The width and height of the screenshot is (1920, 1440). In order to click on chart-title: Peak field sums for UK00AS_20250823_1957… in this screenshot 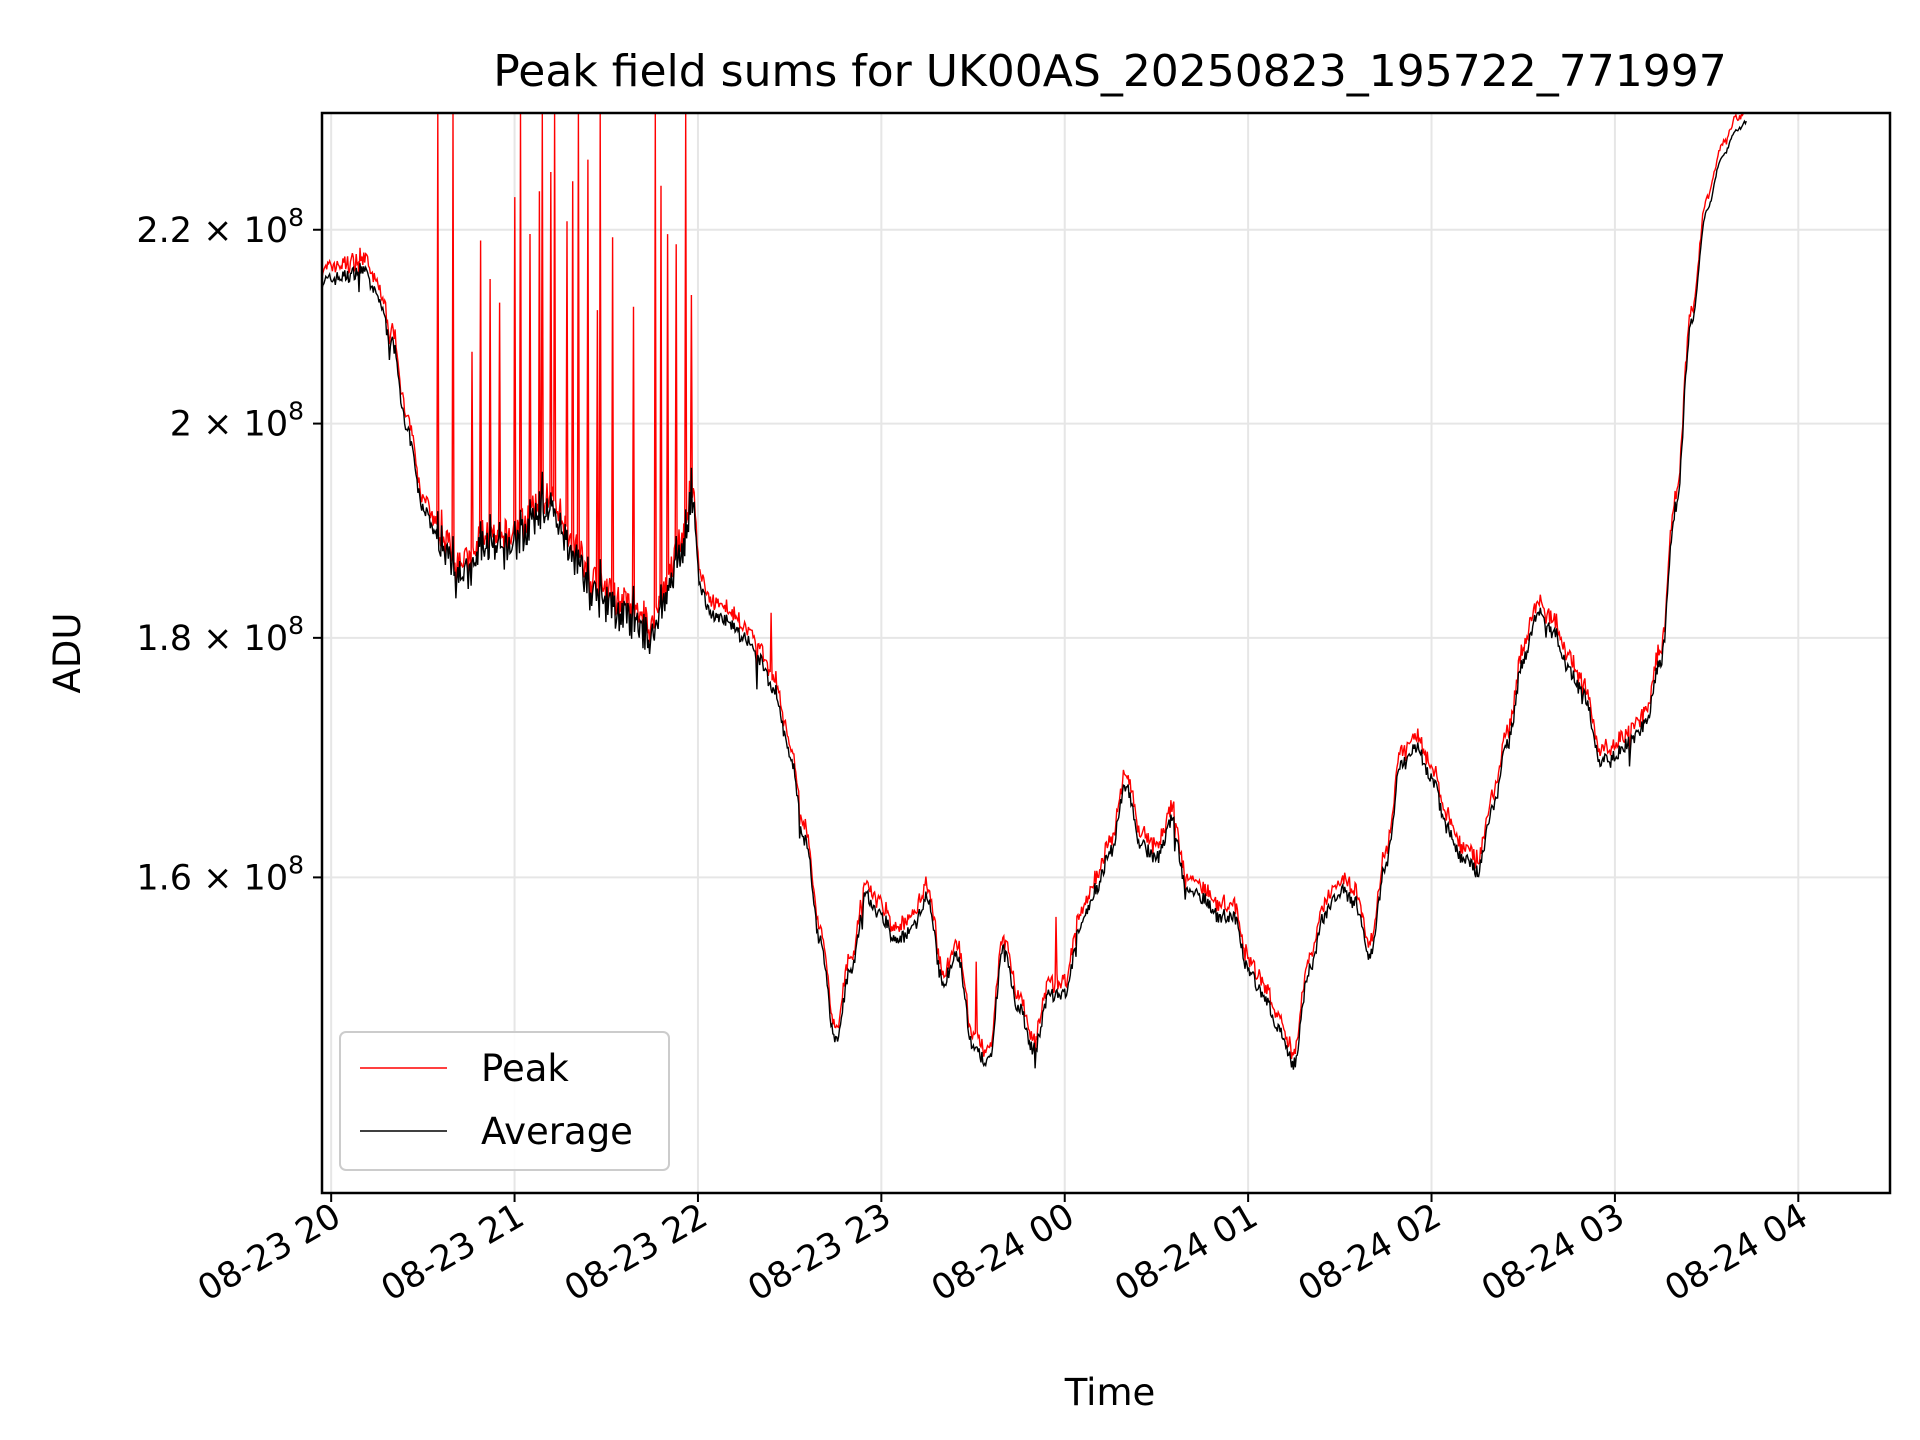, I will do `click(1109, 71)`.